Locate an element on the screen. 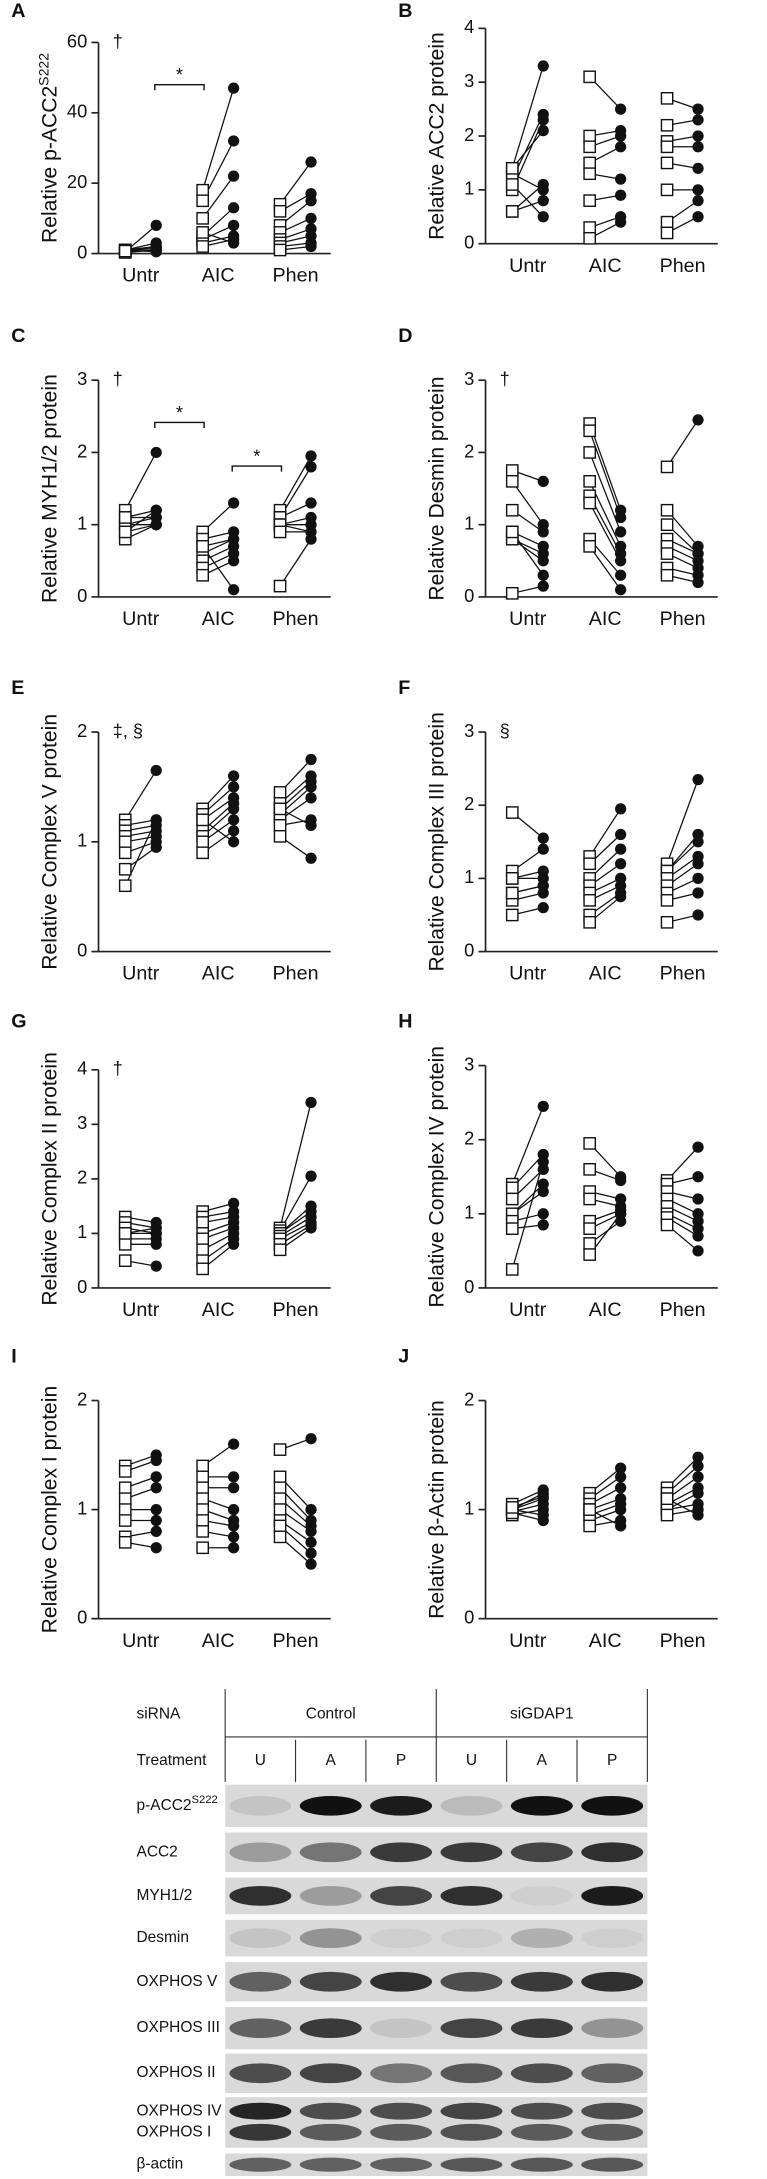 This screenshot has width=767, height=2179. panel-letter: C is located at coordinates (18, 336).